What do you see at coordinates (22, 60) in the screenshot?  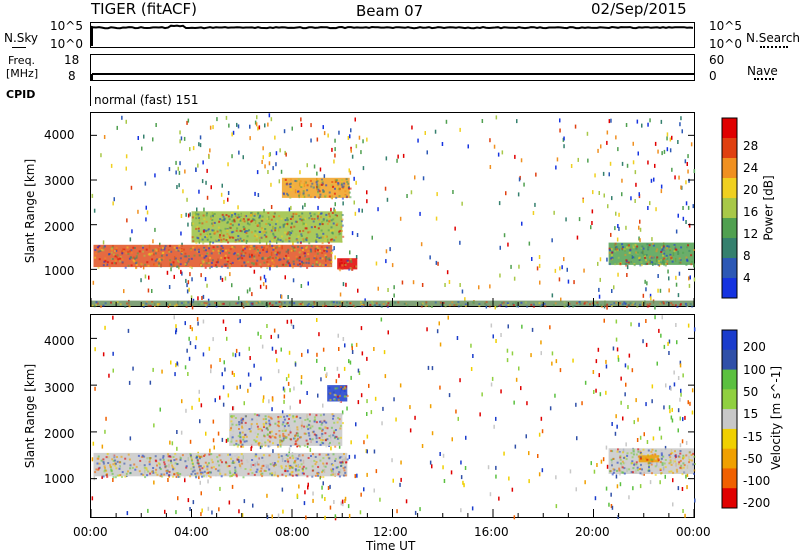 I see `freq-label: Freq.` at bounding box center [22, 60].